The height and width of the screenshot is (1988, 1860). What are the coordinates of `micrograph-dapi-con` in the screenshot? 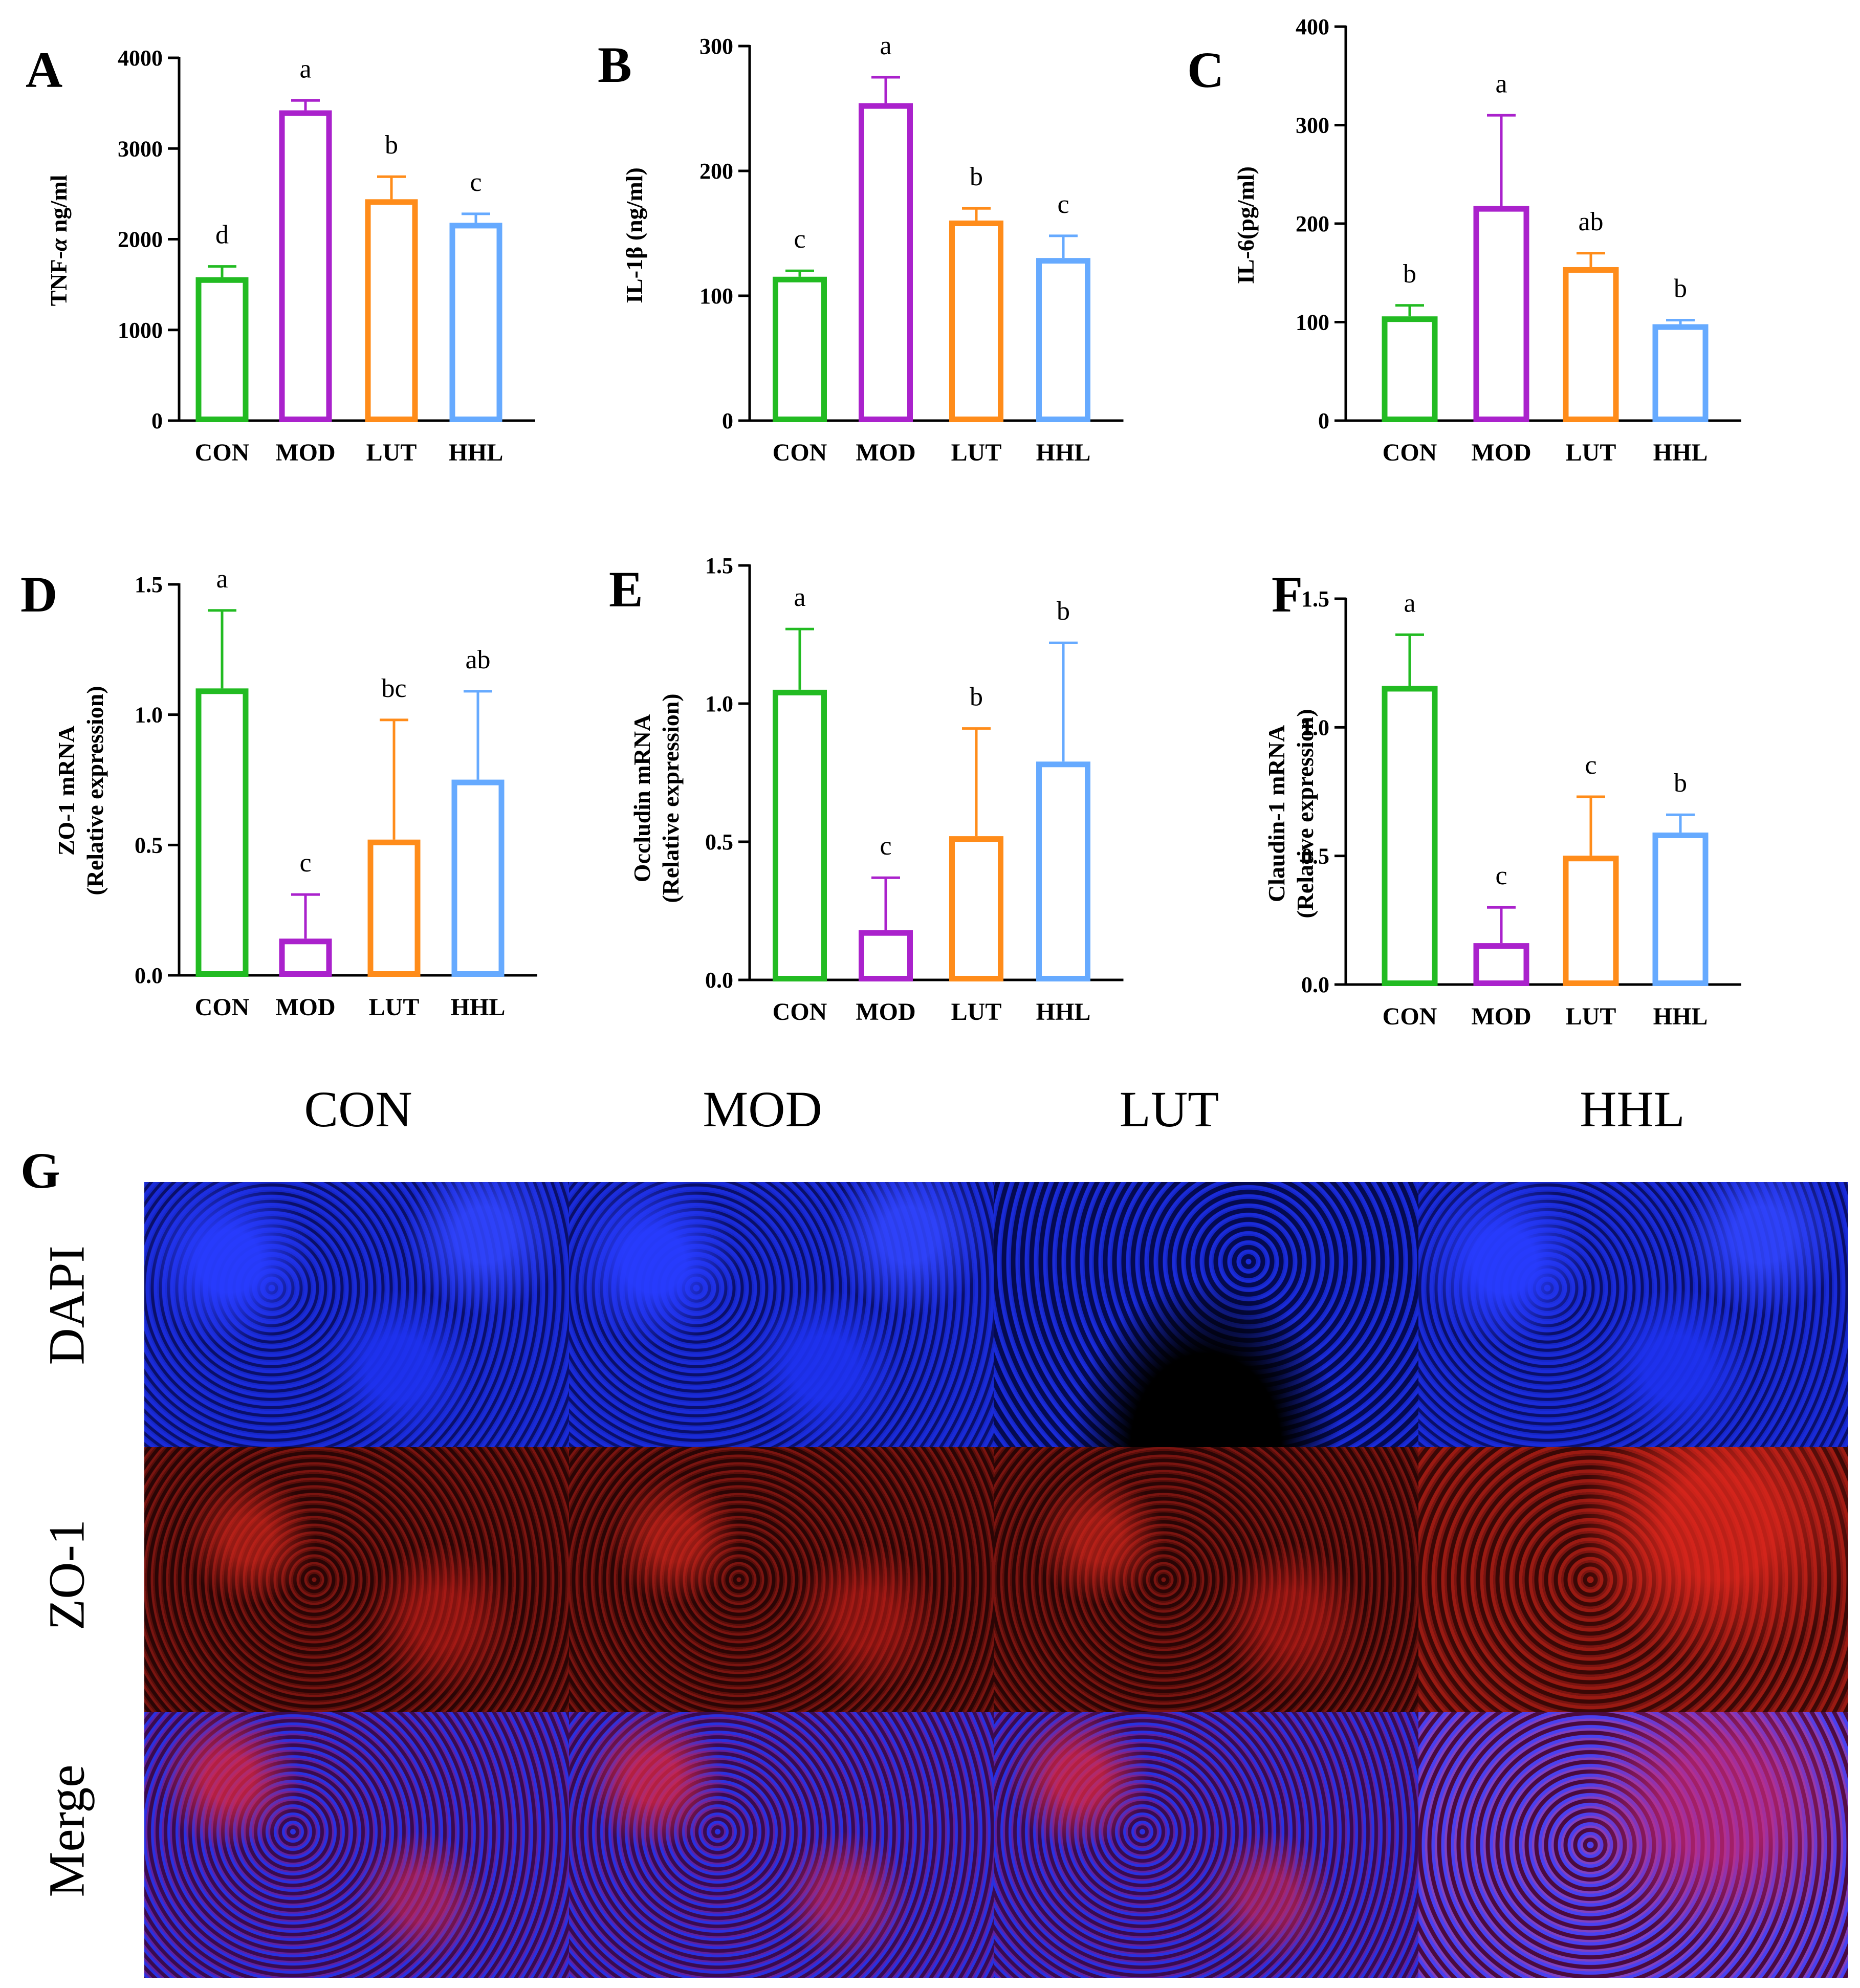 It's located at (356, 1314).